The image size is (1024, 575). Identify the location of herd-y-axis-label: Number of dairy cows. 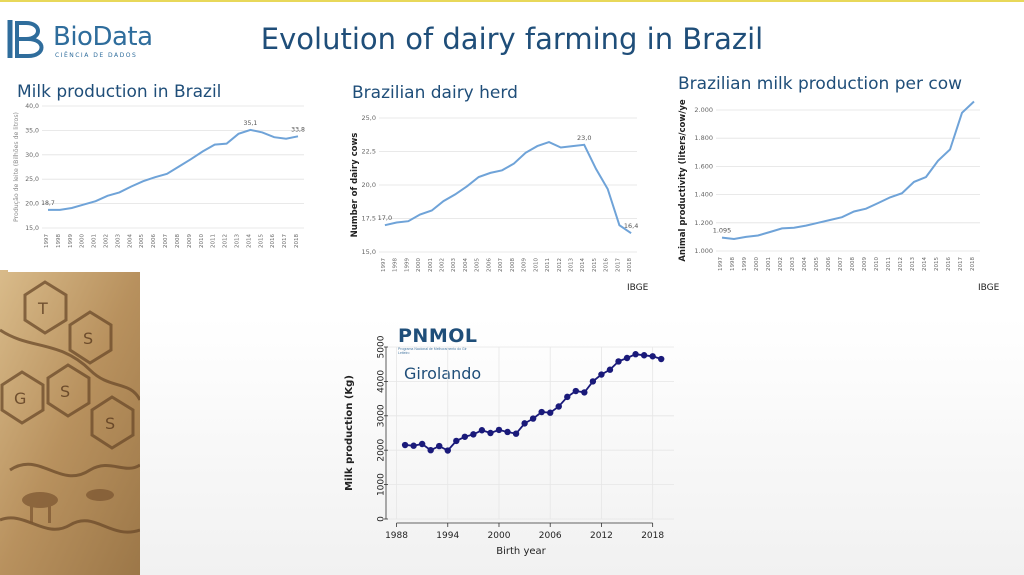
(355, 185).